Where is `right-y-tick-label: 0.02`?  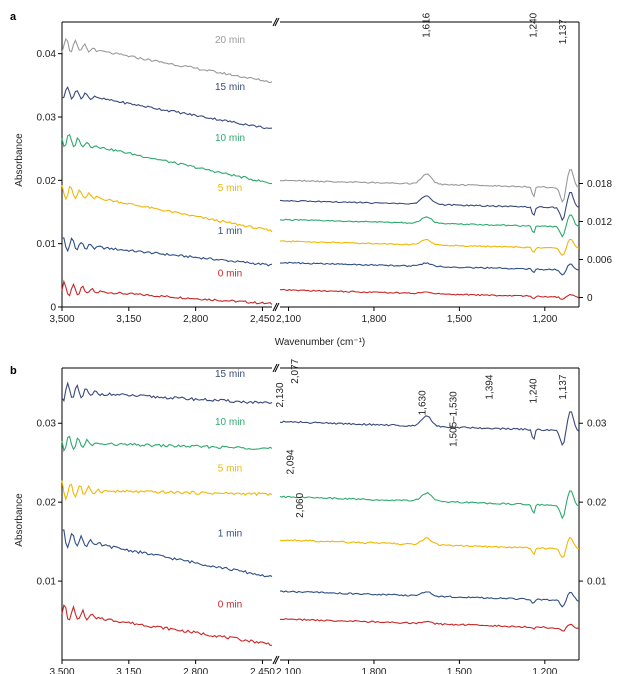
right-y-tick-label: 0.02 is located at coordinates (597, 503).